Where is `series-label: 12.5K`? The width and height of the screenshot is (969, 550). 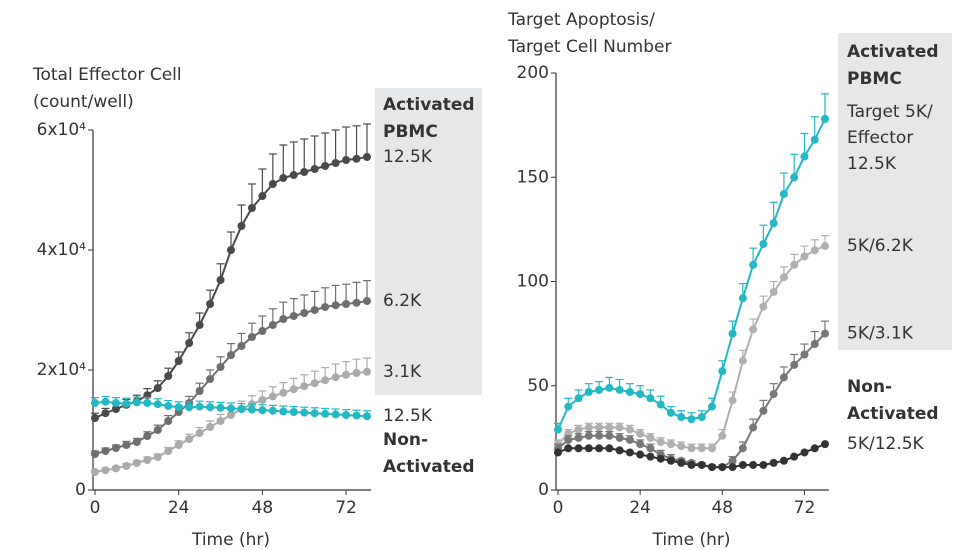 series-label: 12.5K is located at coordinates (408, 157).